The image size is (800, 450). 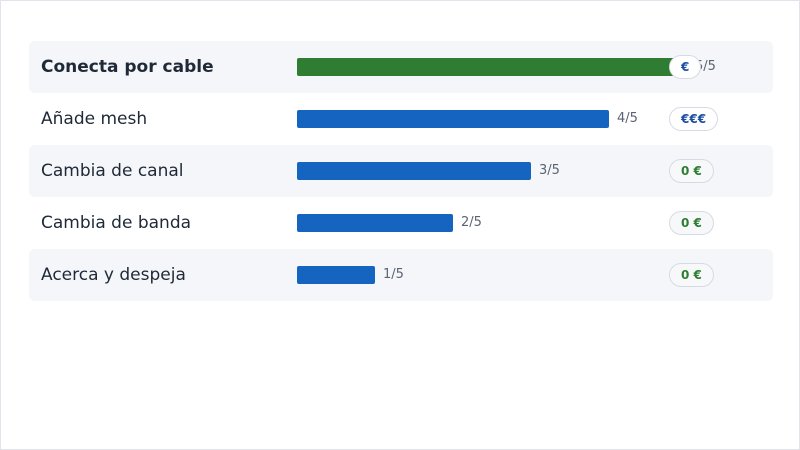 What do you see at coordinates (694, 119) in the screenshot?
I see `cost-badge: €€€` at bounding box center [694, 119].